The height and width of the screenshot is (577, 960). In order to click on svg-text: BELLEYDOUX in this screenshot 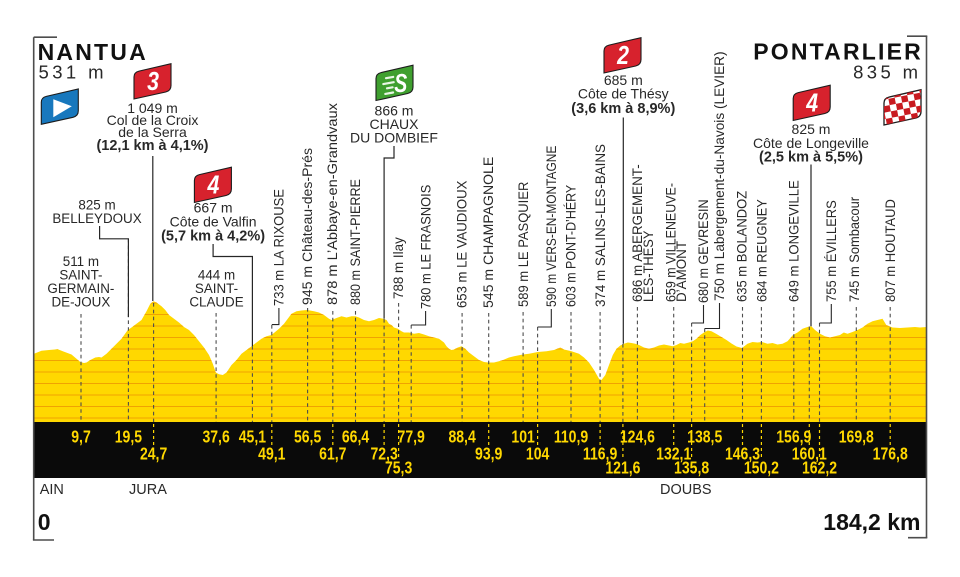, I will do `click(96, 218)`.